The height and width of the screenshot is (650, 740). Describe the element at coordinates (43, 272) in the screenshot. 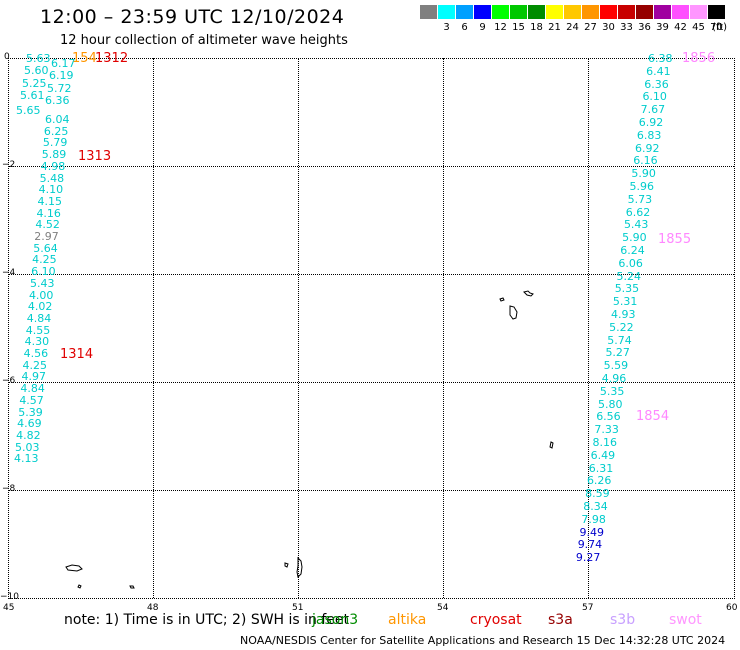

I see `swh-reading: 6.10` at that location.